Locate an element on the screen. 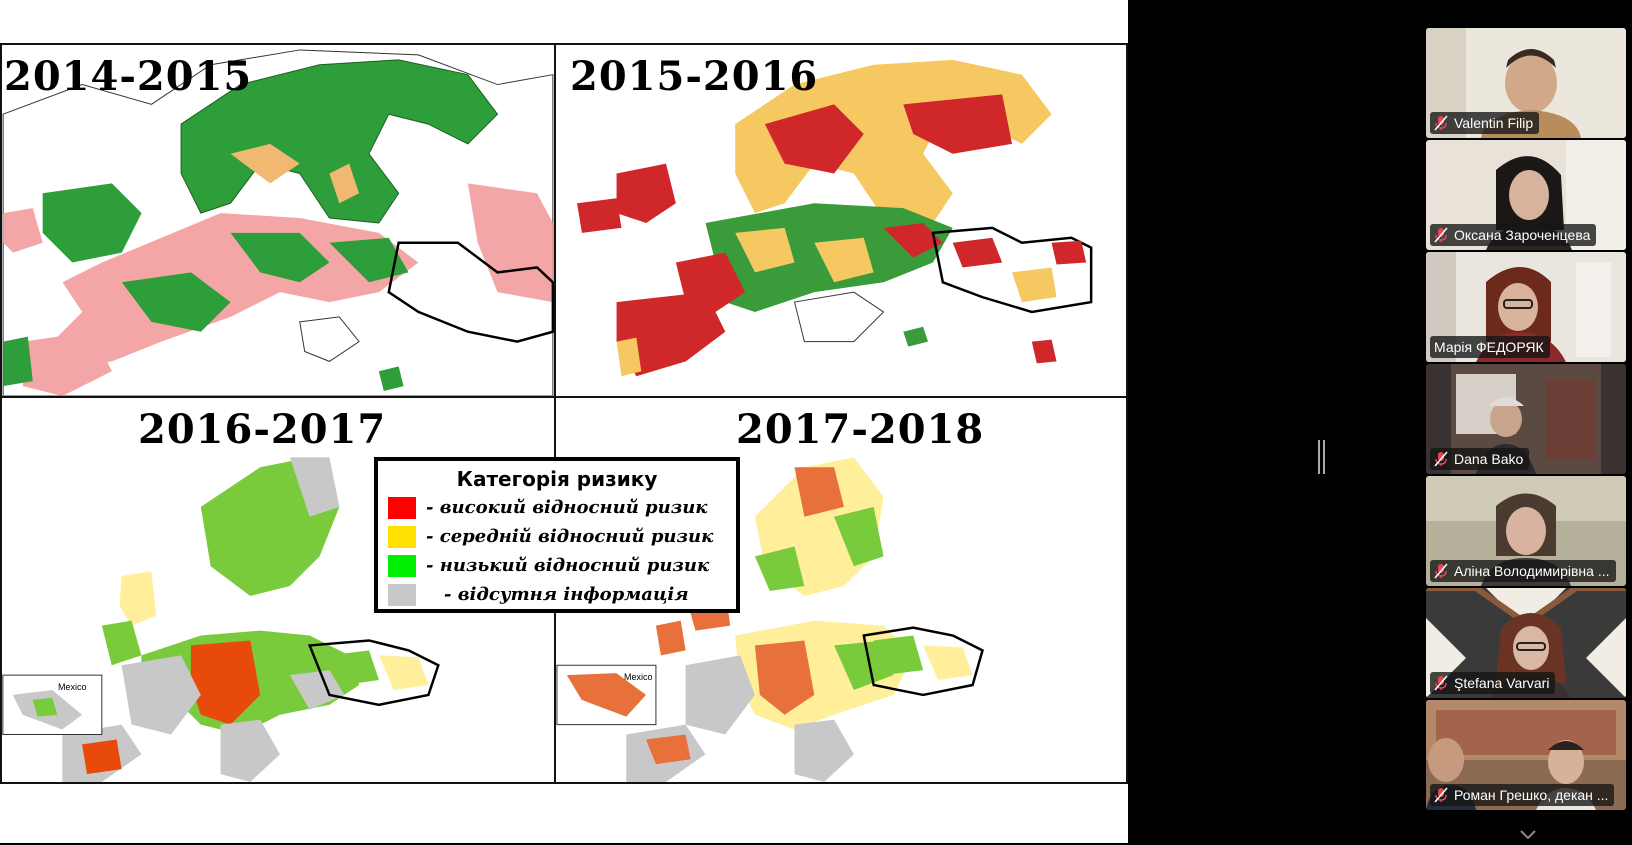  participant-name: Оксана Зароченцева is located at coordinates (1522, 235).